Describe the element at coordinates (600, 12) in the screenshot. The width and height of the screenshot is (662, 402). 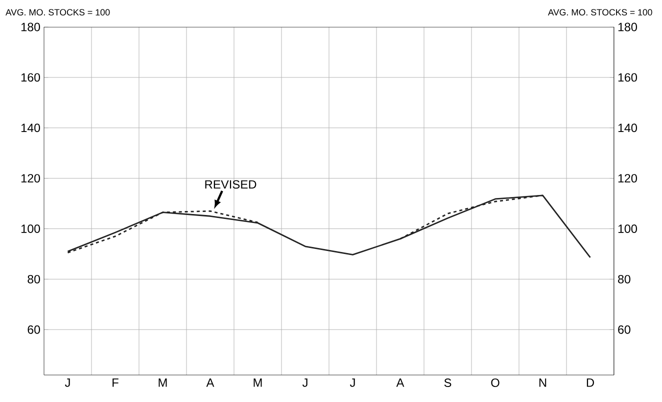
I see `y2-axis-title: AVG. MO. STOCKS = 100` at that location.